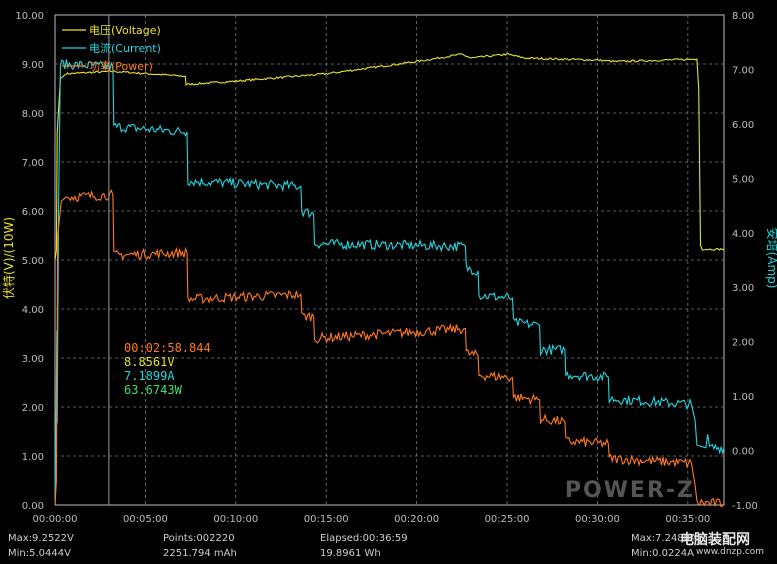  Describe the element at coordinates (664, 538) in the screenshot. I see `status-max-current: Max:7.2480A` at that location.